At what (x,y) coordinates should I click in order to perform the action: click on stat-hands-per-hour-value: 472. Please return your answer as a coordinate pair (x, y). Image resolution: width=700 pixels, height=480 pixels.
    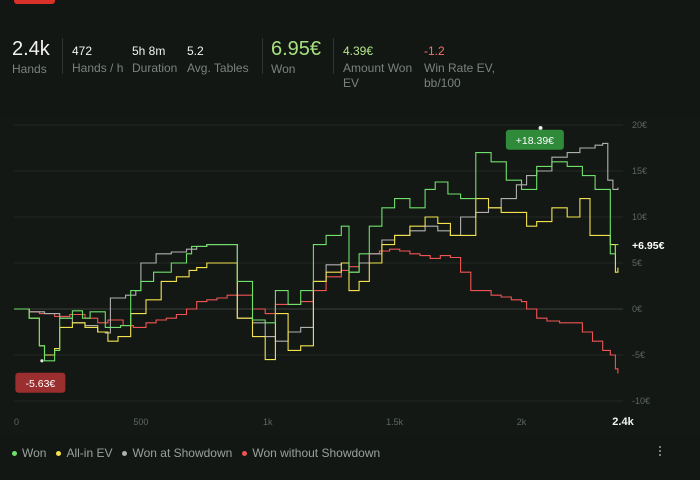
    Looking at the image, I should click on (82, 51).